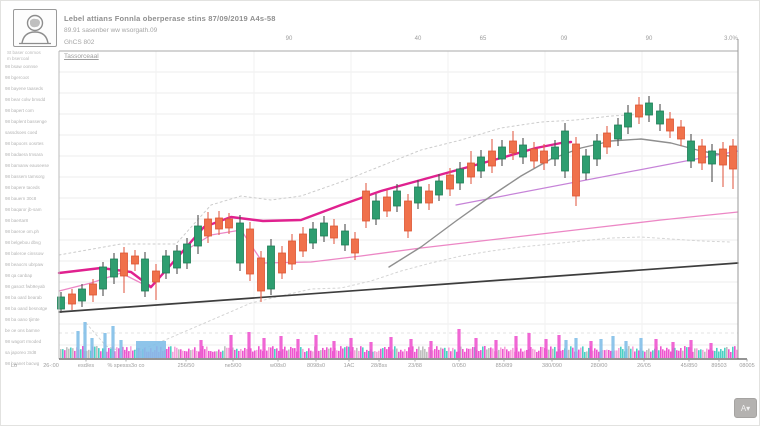 The image size is (760, 426). Describe the element at coordinates (22, 363) in the screenshot. I see `sidebar-item: 98 baanet bacwg` at that location.